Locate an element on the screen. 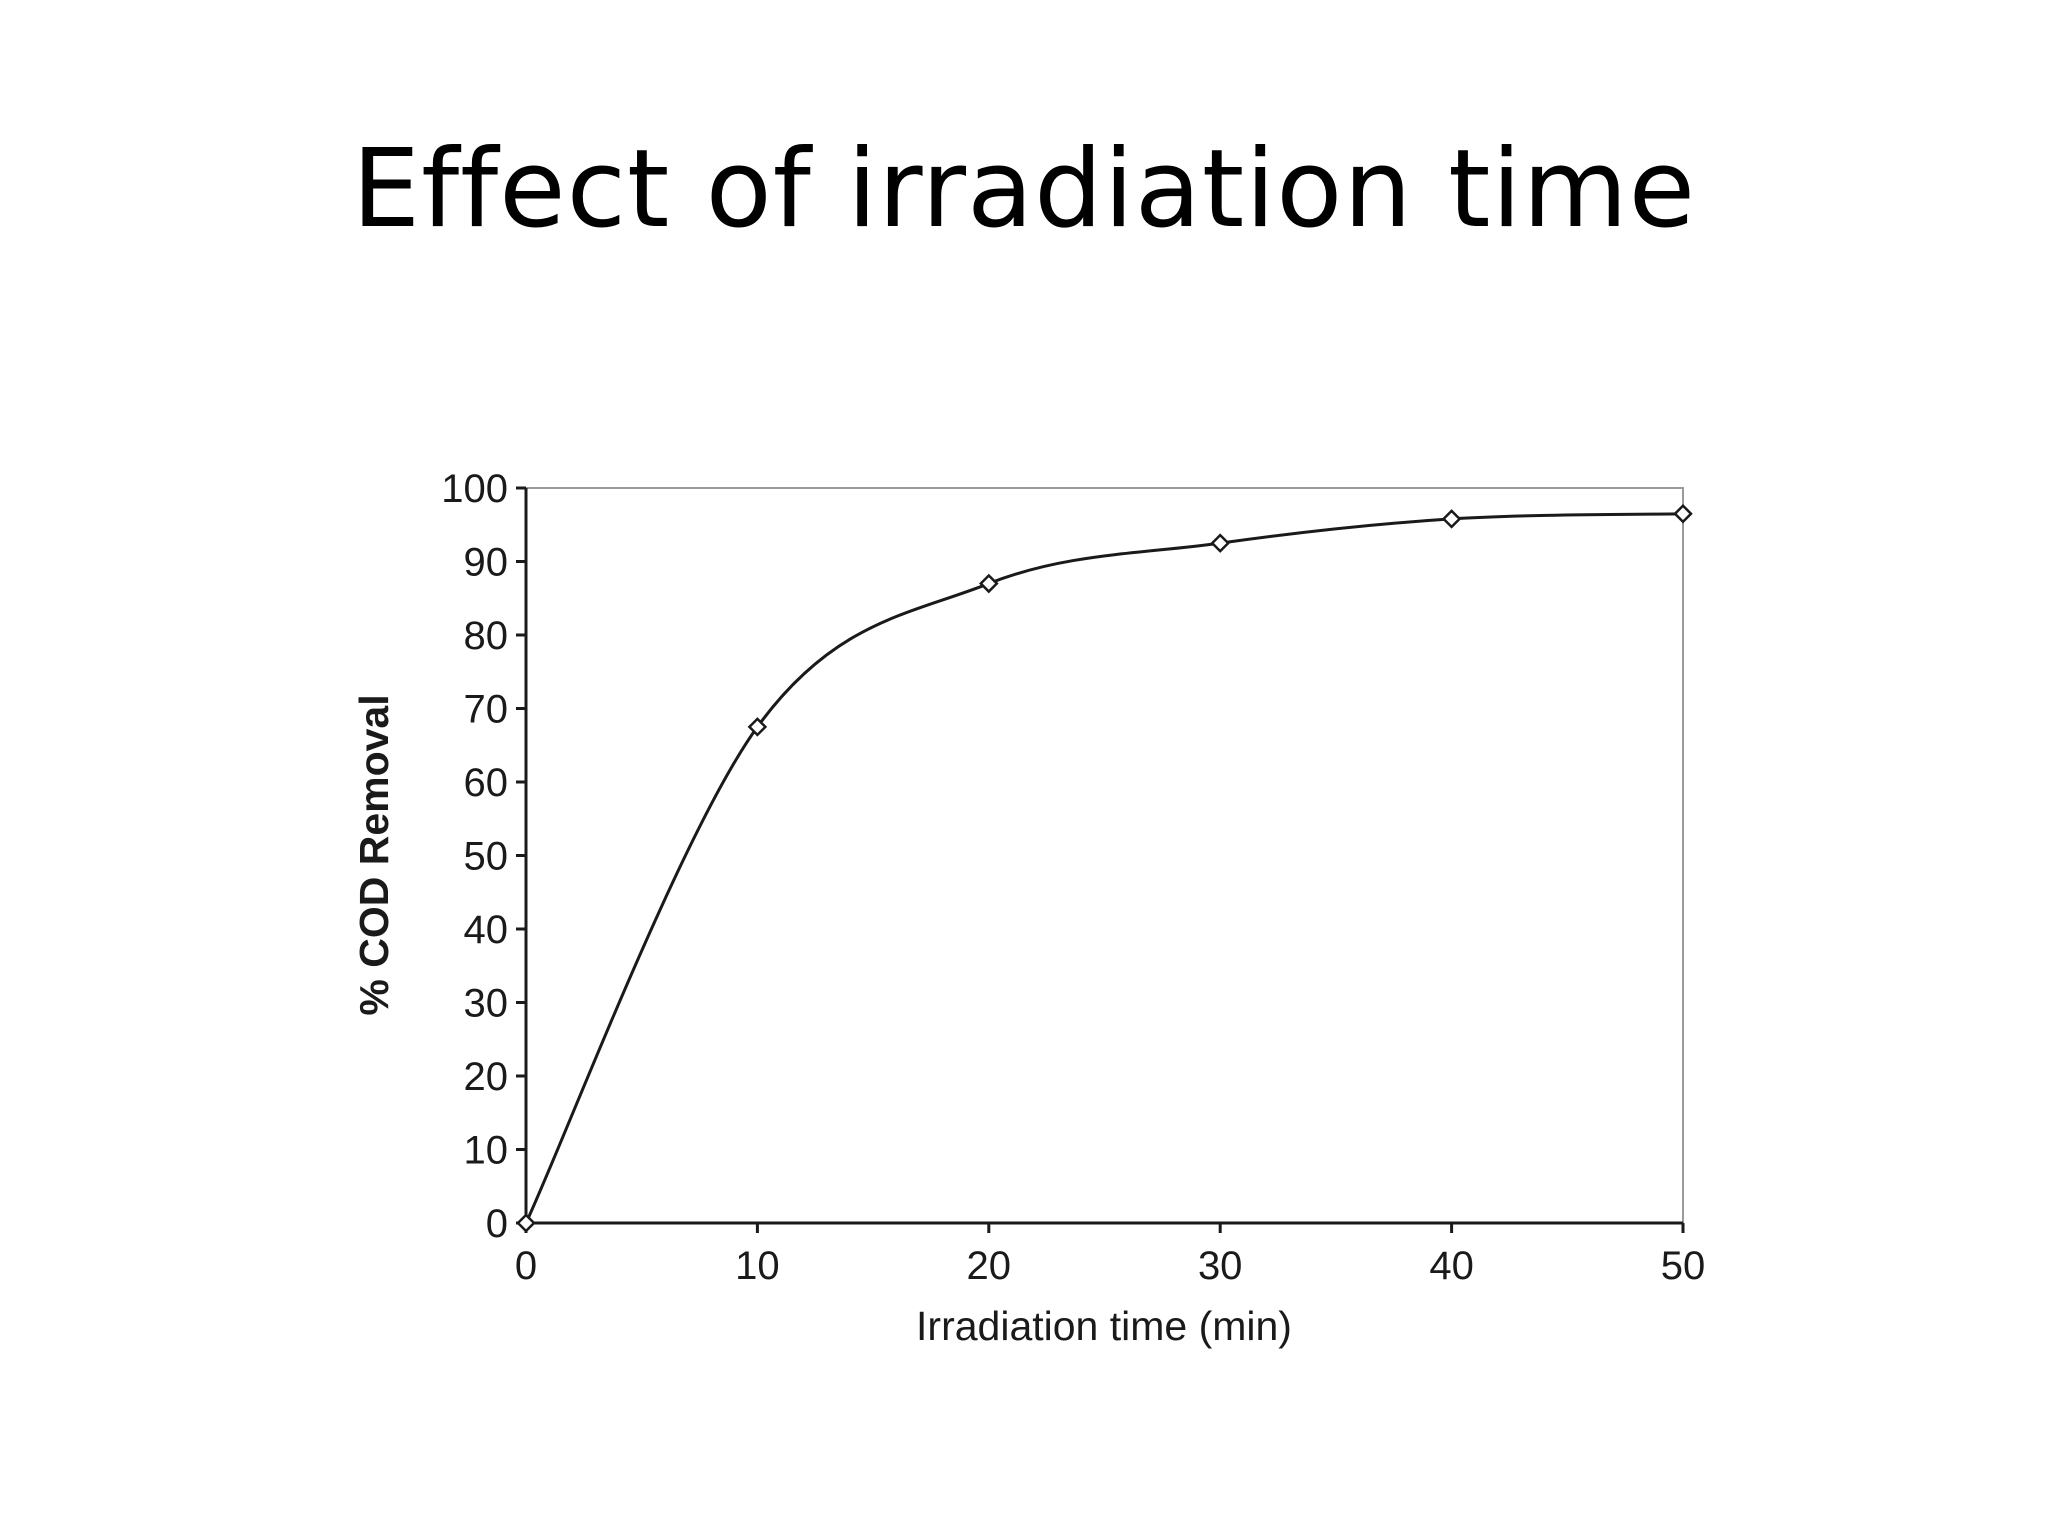  y-axis-ticks: 0 10 20 30 40 50 60 70 80 90 100 is located at coordinates (483, 856).